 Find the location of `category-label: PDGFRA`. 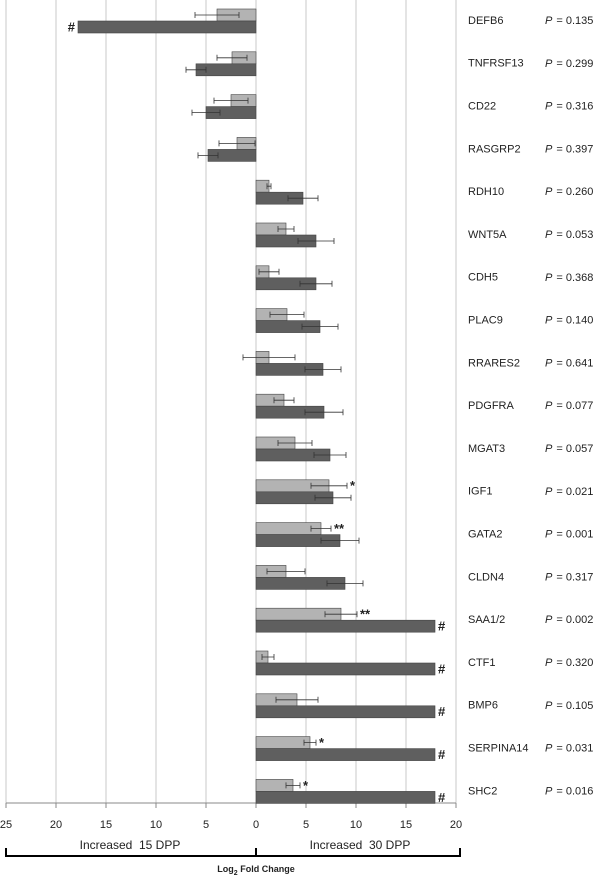

category-label: PDGFRA is located at coordinates (491, 406).